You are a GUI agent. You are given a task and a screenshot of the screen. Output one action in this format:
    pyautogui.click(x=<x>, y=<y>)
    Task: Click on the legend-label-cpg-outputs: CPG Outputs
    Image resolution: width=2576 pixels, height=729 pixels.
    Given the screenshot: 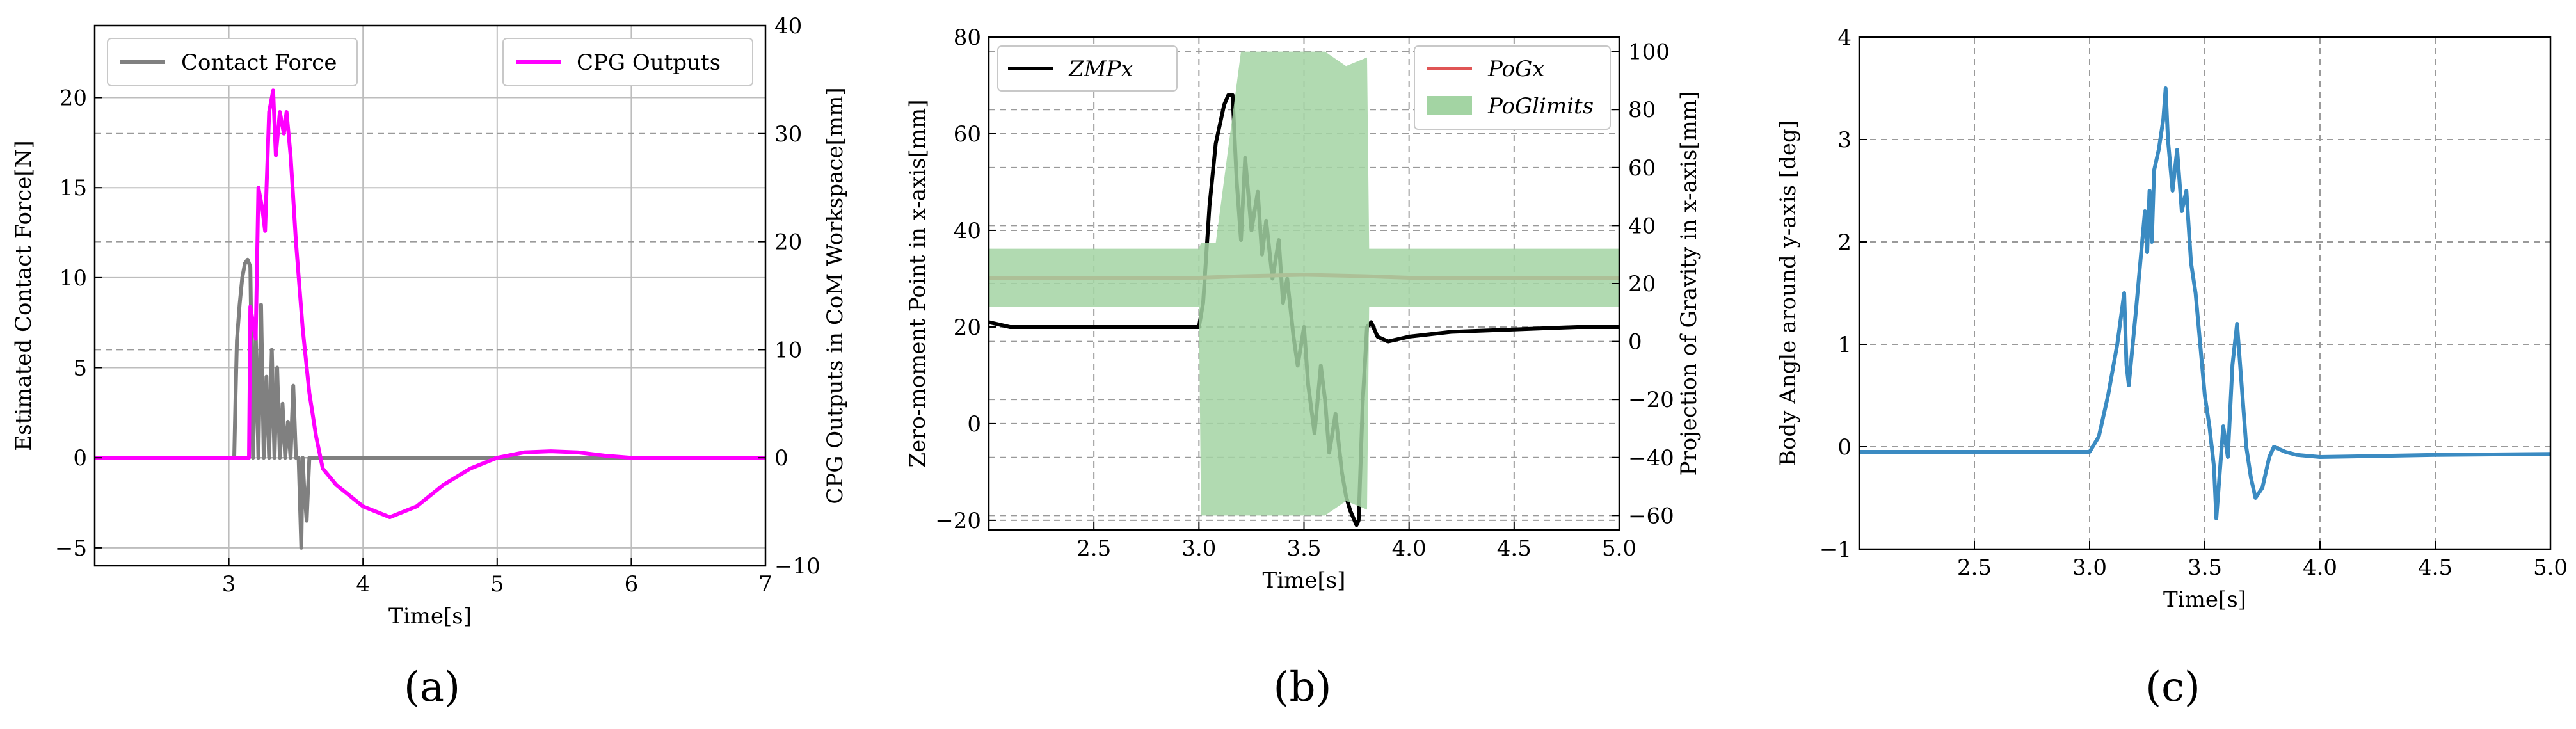 What is the action you would take?
    pyautogui.click(x=649, y=63)
    